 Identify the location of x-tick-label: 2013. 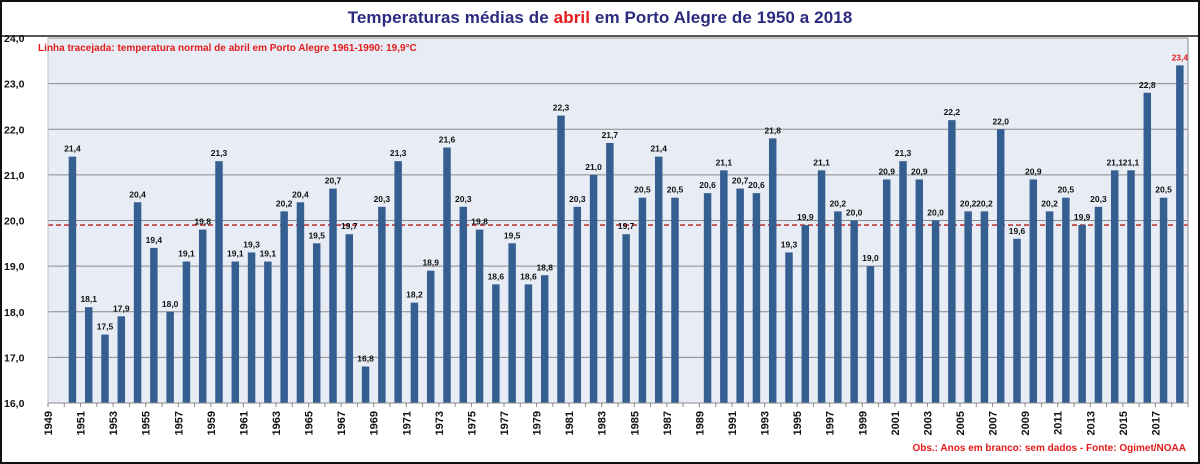
(1091, 423).